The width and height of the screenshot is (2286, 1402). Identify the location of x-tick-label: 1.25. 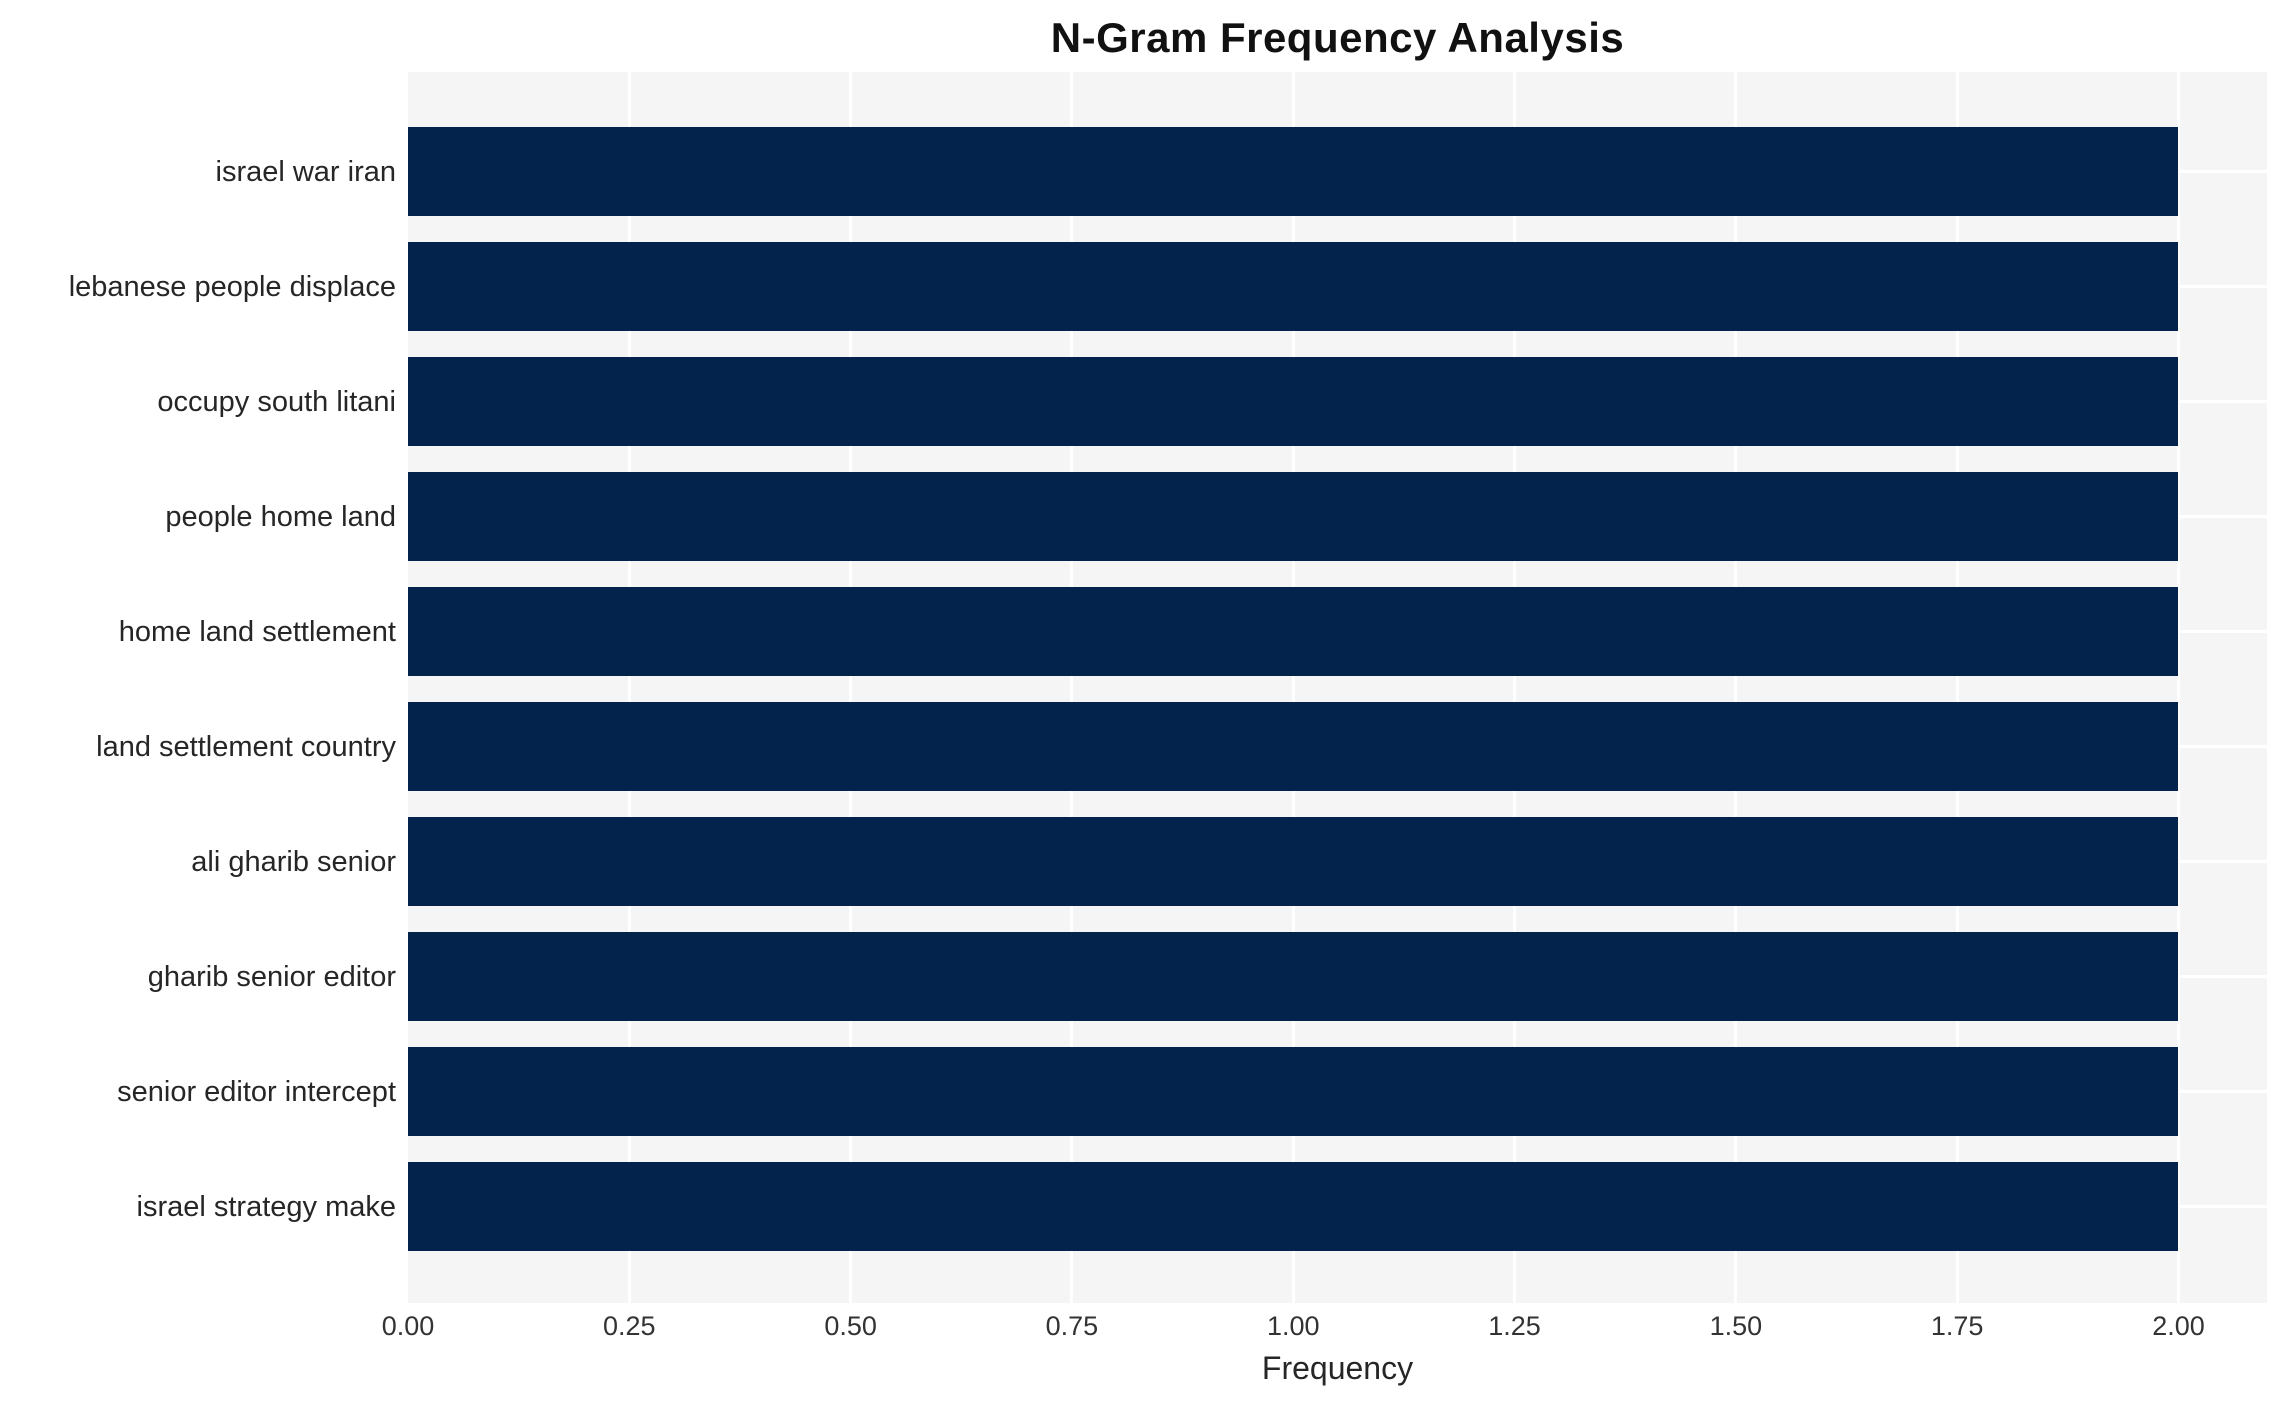
(1514, 1326).